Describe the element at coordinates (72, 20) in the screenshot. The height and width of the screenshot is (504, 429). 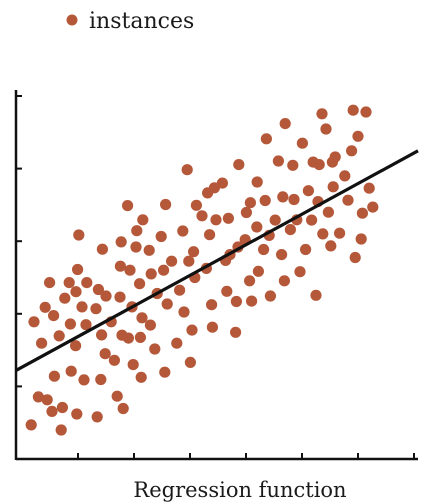
I see `legend-marker` at that location.